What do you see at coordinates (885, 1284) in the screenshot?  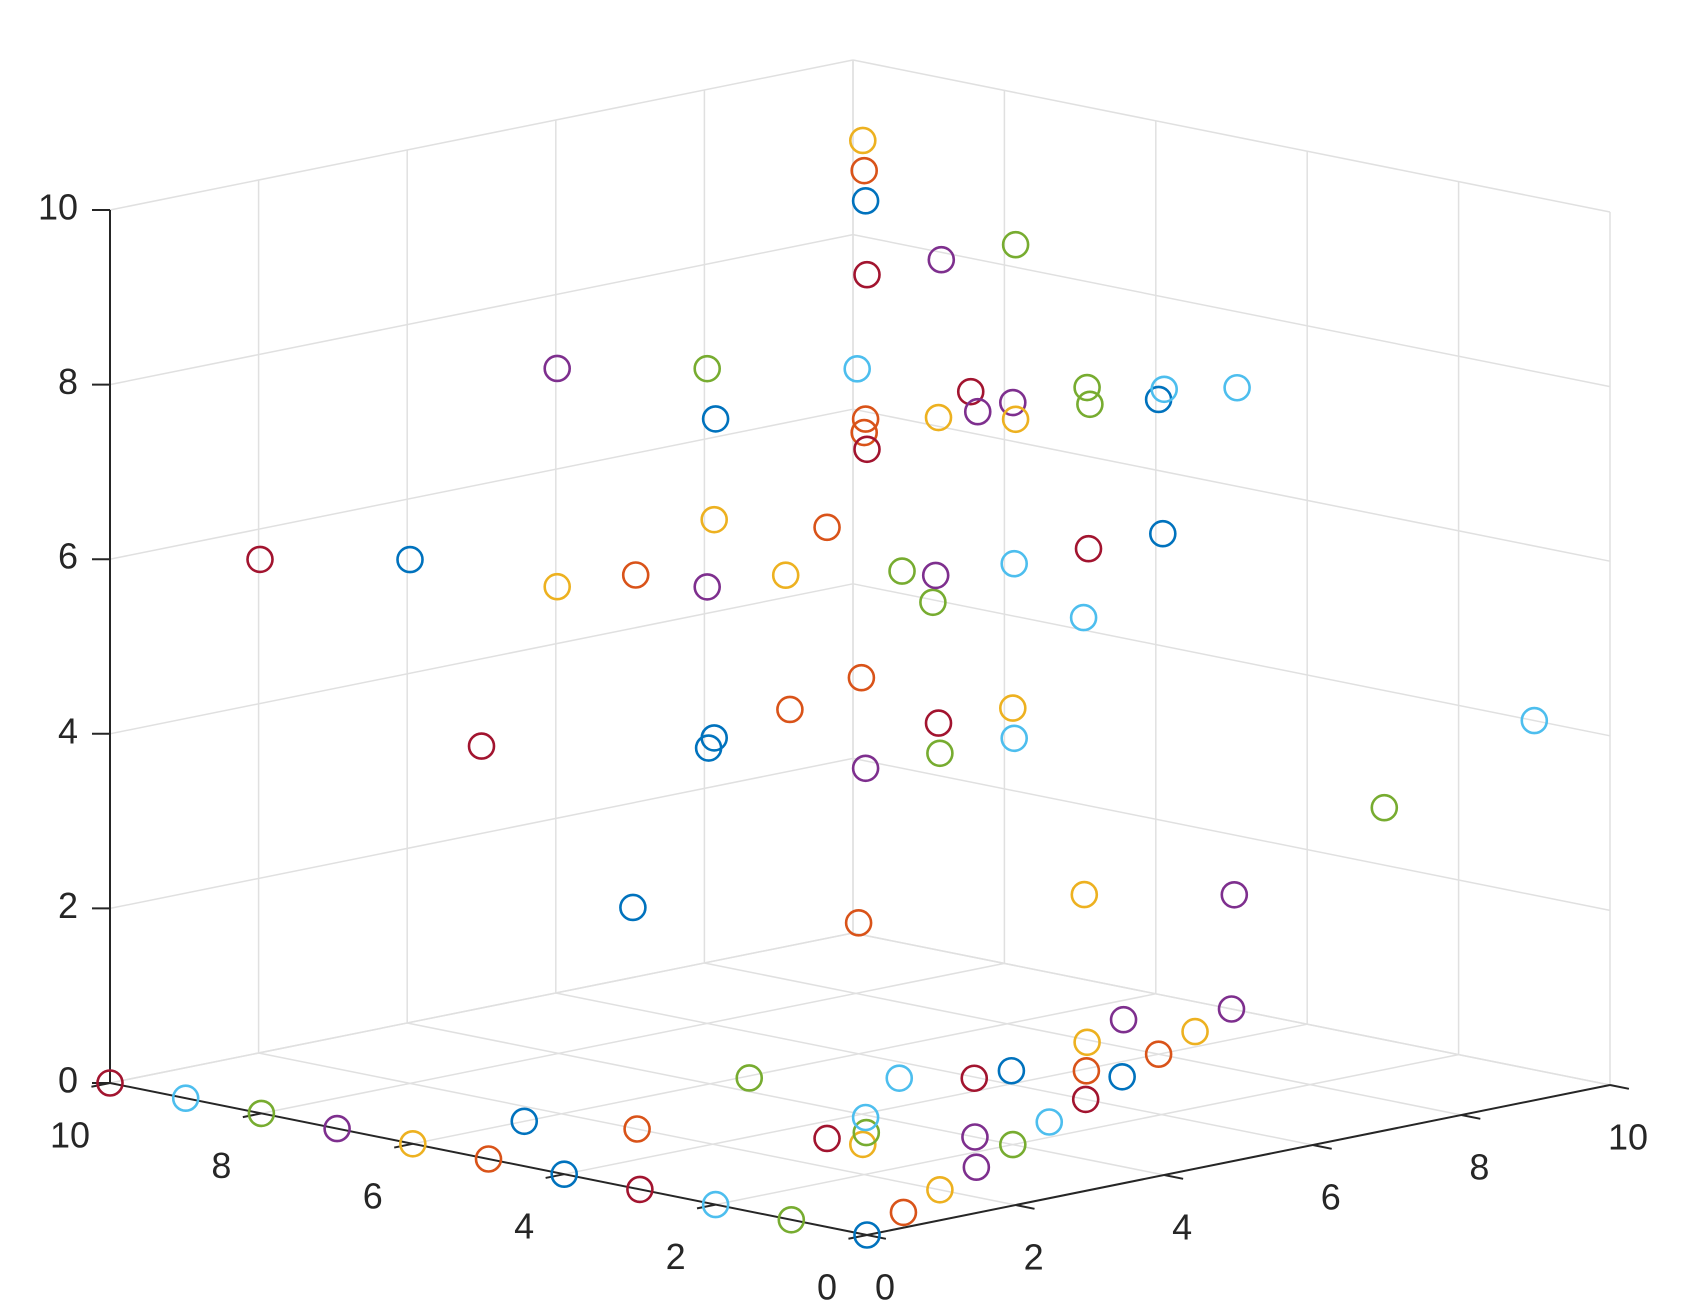 I see `x-tick-label-0: 0` at bounding box center [885, 1284].